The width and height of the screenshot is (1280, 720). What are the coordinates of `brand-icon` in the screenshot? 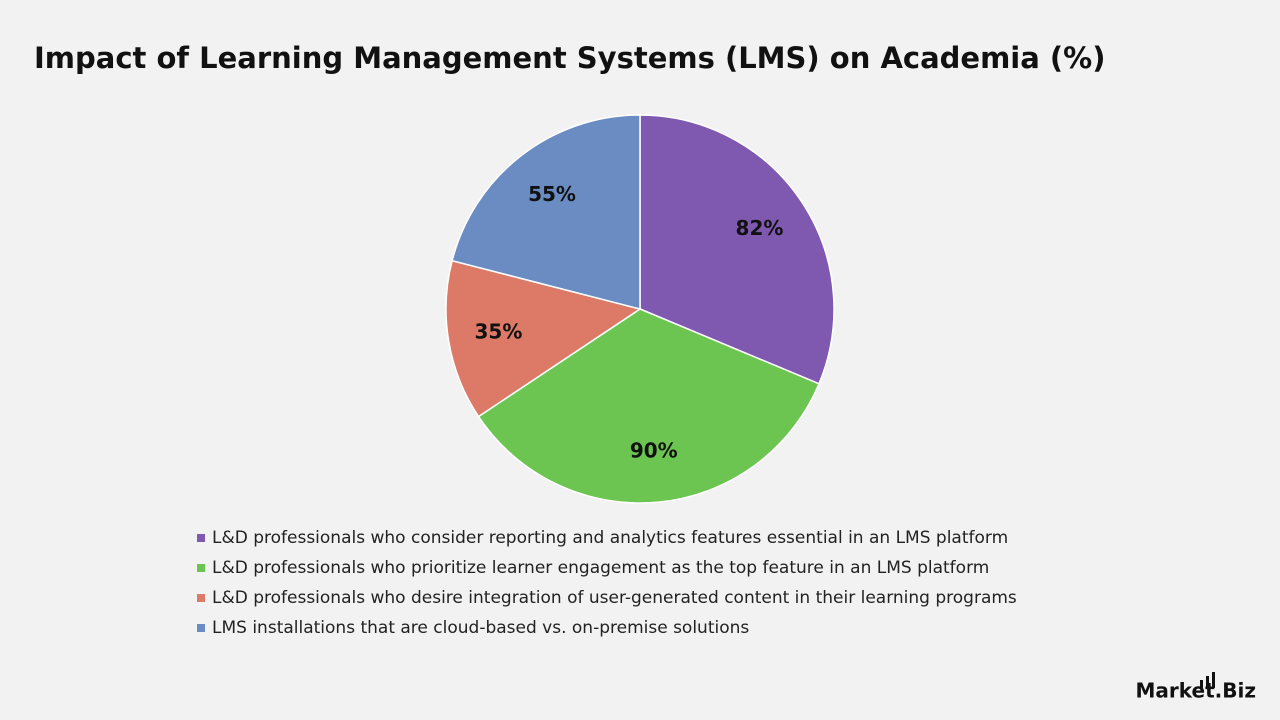 It's located at (1207, 680).